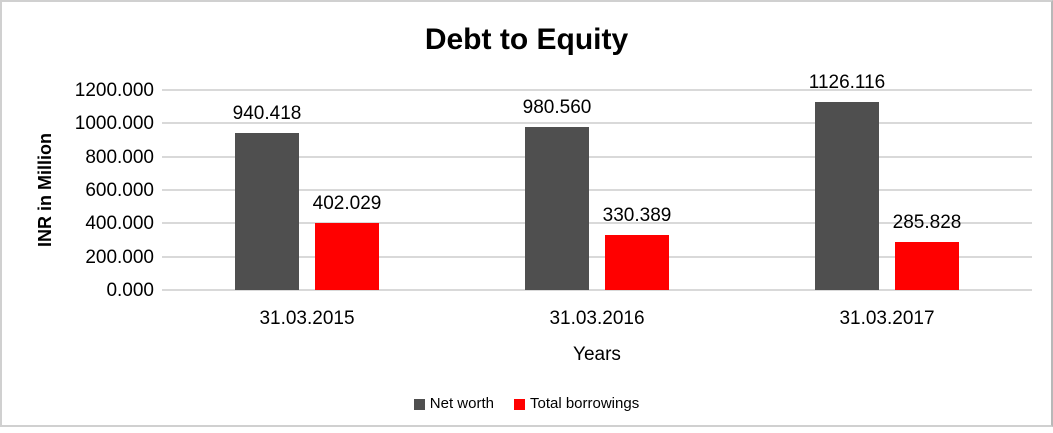 The height and width of the screenshot is (433, 1053). I want to click on legend-label: Net worth, so click(461, 403).